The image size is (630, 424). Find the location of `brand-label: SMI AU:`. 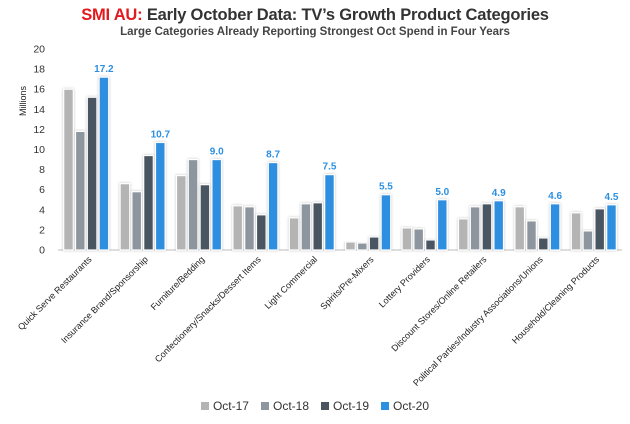

brand-label: SMI AU: is located at coordinates (112, 15).